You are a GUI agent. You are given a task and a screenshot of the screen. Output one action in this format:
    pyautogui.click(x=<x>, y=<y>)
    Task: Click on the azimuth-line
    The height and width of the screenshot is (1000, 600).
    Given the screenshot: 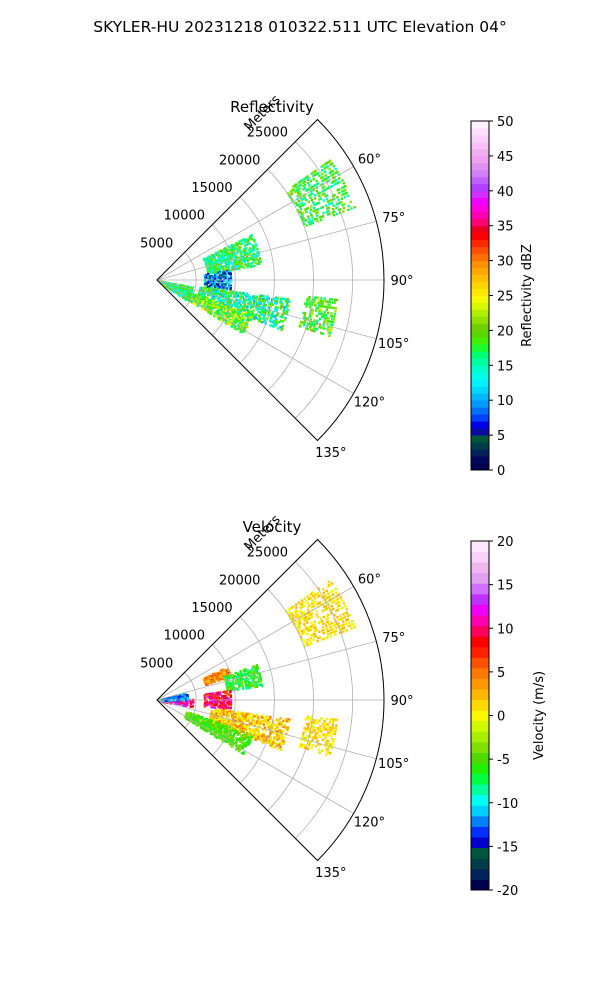 What is the action you would take?
    pyautogui.click(x=266, y=250)
    